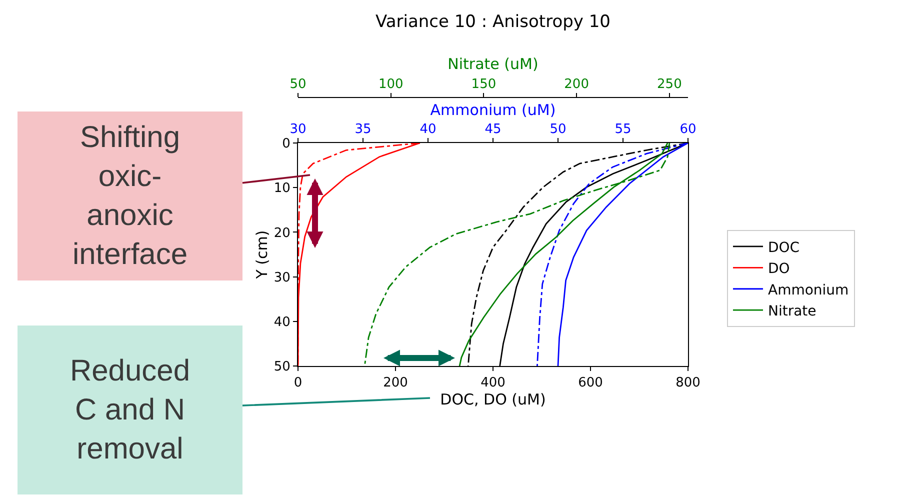 The height and width of the screenshot is (496, 899). I want to click on x-tick-label: 400, so click(493, 383).